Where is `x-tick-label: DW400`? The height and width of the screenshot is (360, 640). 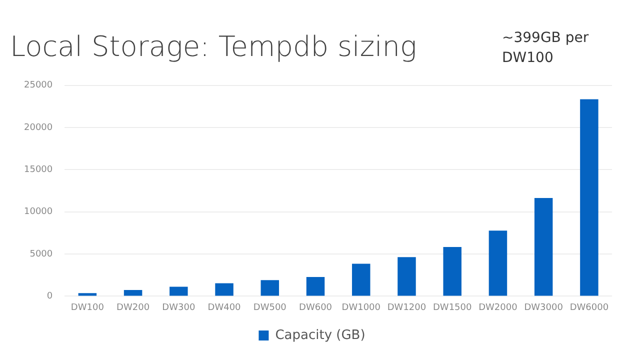
x-tick-label: DW400 is located at coordinates (225, 307).